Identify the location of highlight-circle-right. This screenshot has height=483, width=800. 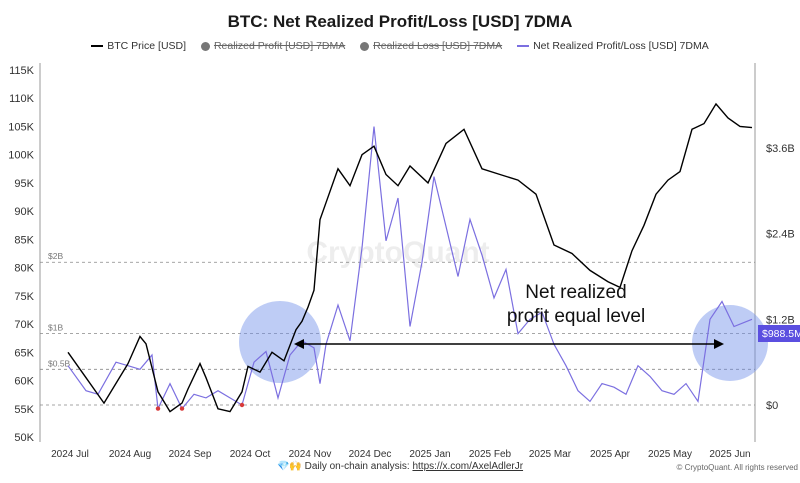
(730, 343).